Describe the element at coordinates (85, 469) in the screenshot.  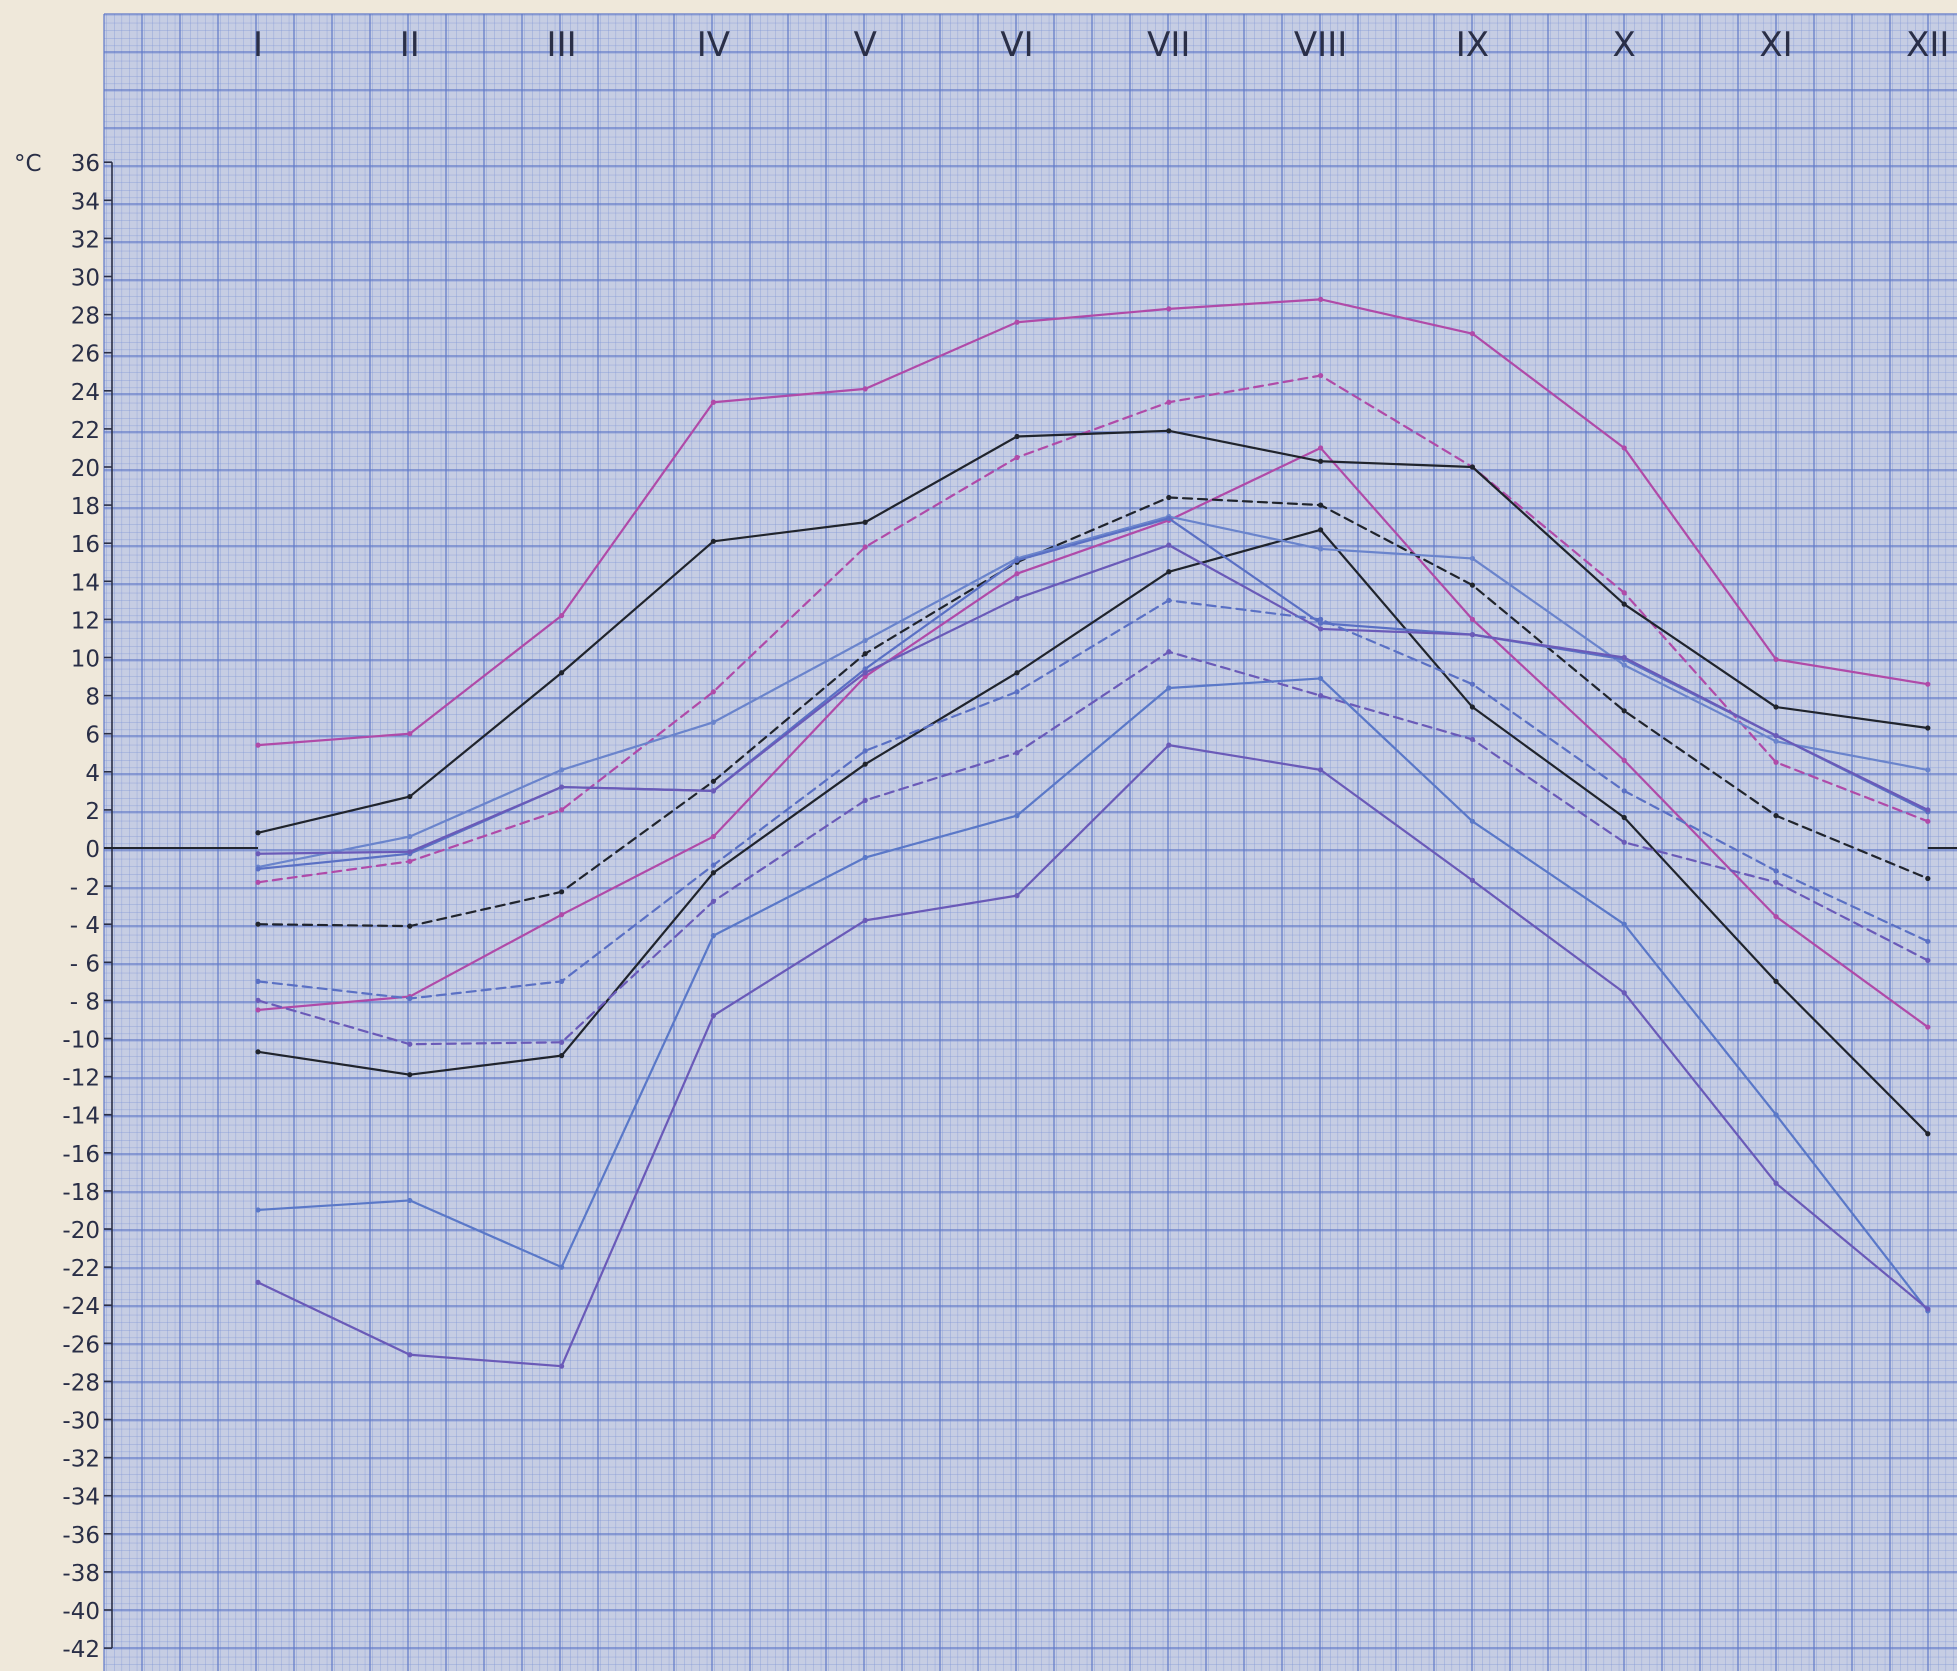
I see `y-tick-label: 20` at that location.